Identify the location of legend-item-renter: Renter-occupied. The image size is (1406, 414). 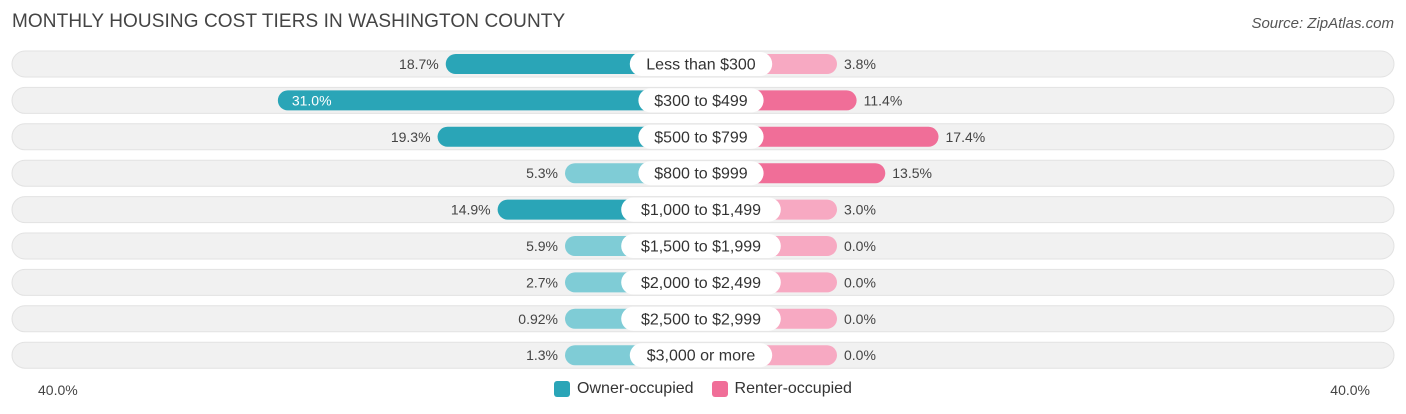
(781, 389).